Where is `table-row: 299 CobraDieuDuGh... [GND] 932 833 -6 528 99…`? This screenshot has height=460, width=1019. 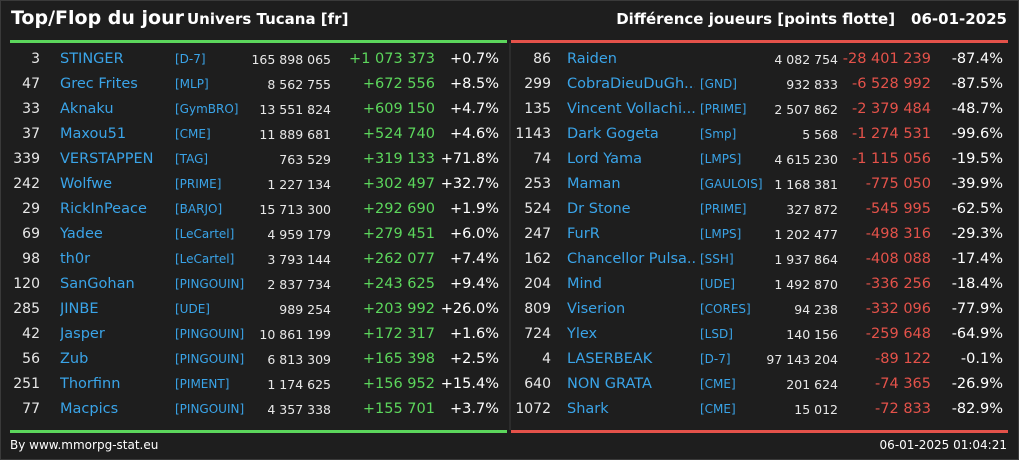
table-row: 299 CobraDieuDuGh... [GND] 932 833 -6 528 99… is located at coordinates (759, 84).